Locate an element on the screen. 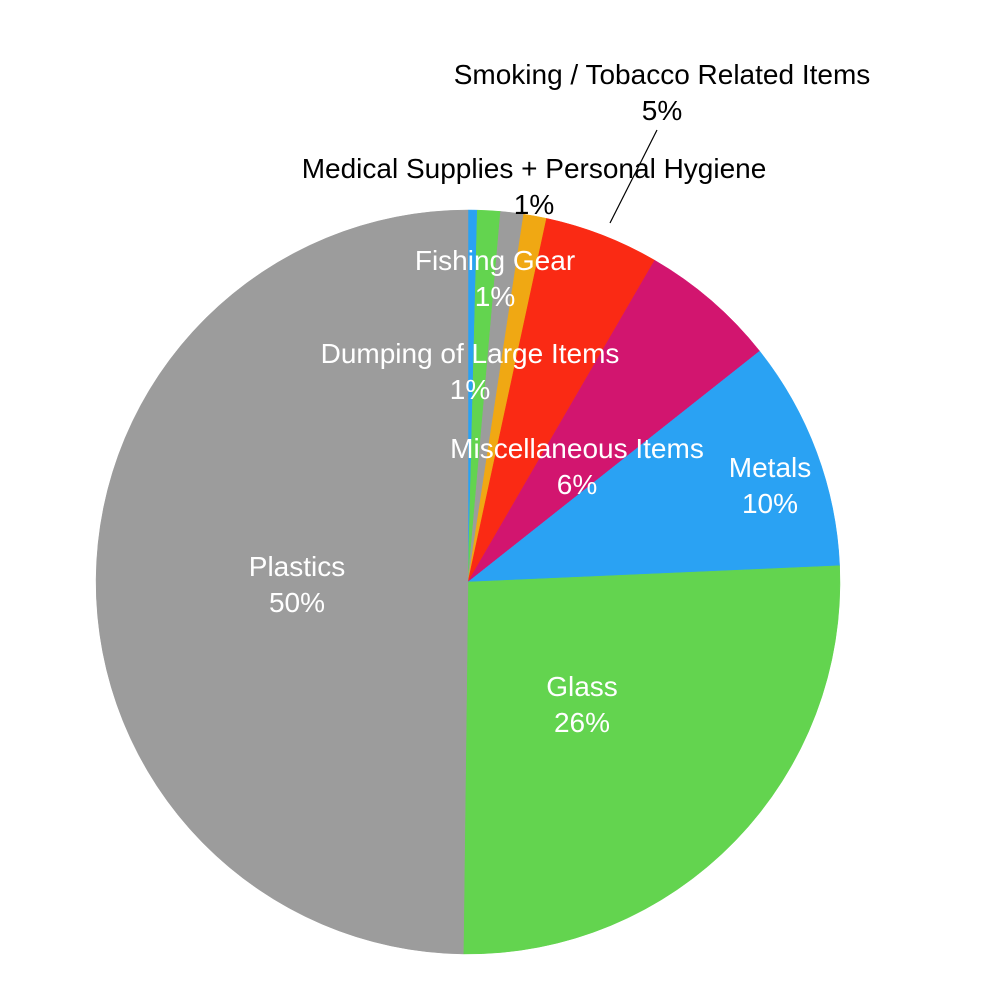 This screenshot has height=1000, width=1000. pie-slice-metals is located at coordinates (653, 466).